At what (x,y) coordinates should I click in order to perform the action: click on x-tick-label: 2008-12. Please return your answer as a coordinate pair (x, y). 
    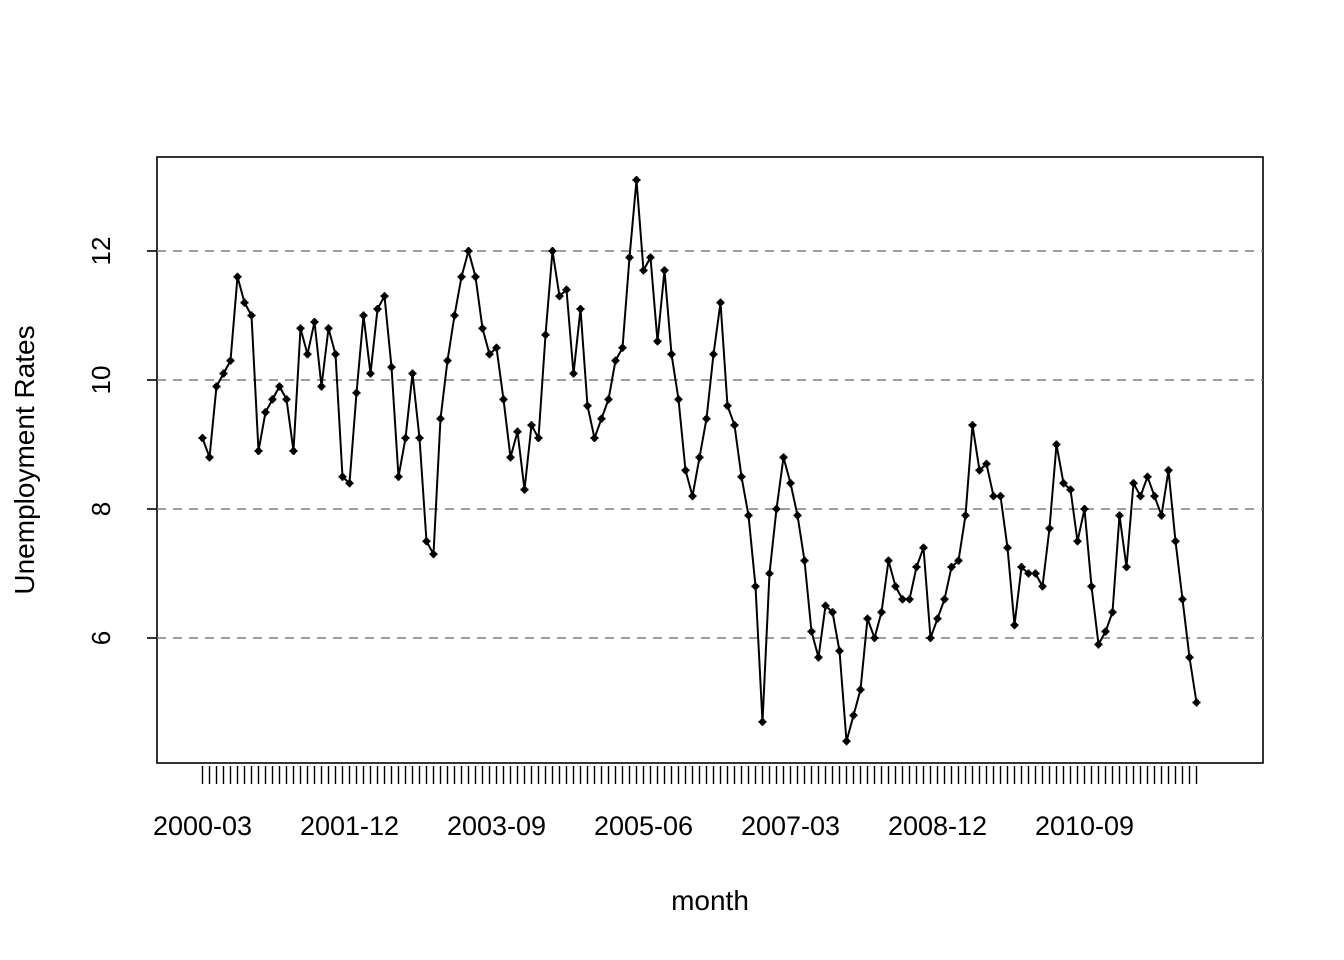
    Looking at the image, I should click on (937, 826).